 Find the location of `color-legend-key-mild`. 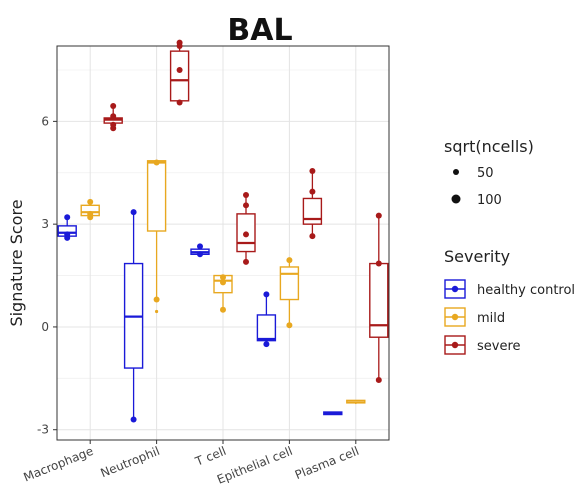

color-legend-key-mild is located at coordinates (455, 317).